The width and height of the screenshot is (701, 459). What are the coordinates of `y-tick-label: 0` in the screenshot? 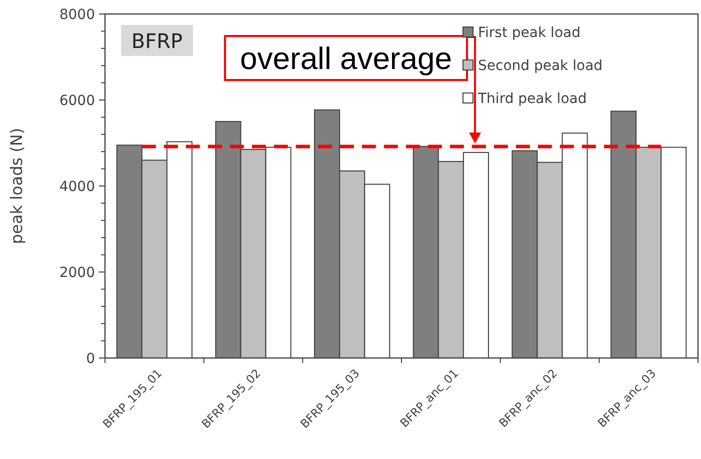 It's located at (90, 358).